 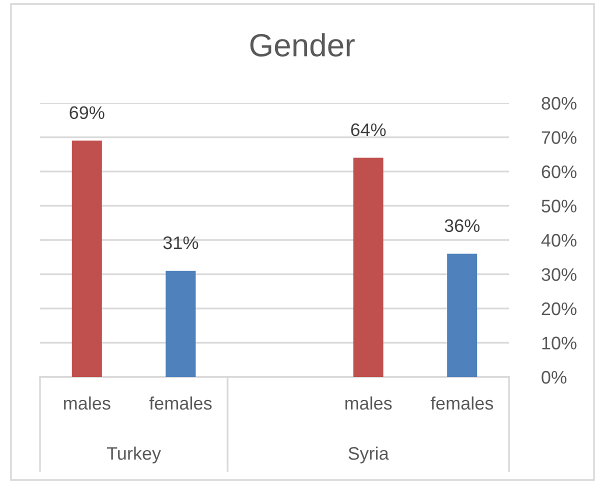 I want to click on y-tick-label: 0%, so click(x=554, y=377).